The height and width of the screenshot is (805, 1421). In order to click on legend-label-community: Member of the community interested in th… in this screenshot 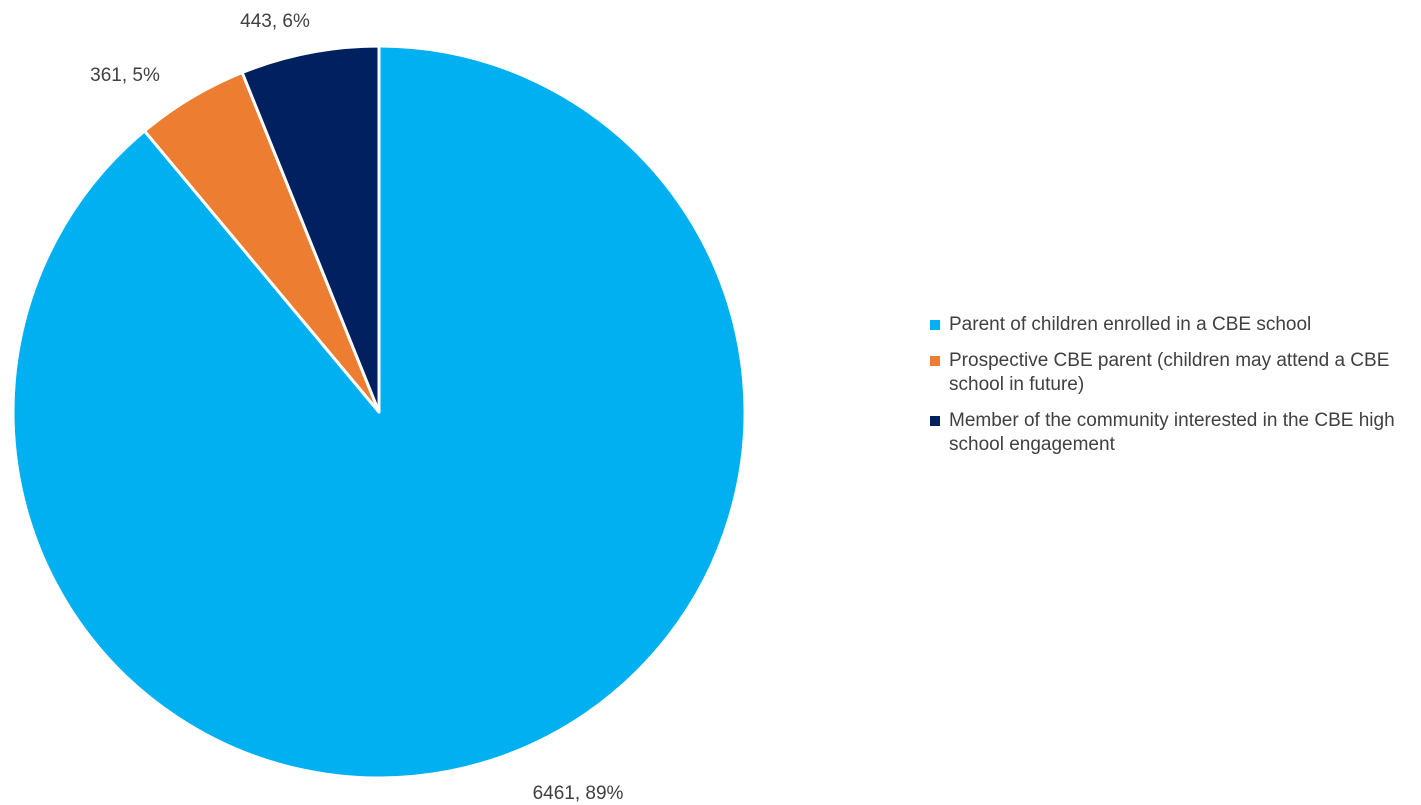, I will do `click(1172, 432)`.